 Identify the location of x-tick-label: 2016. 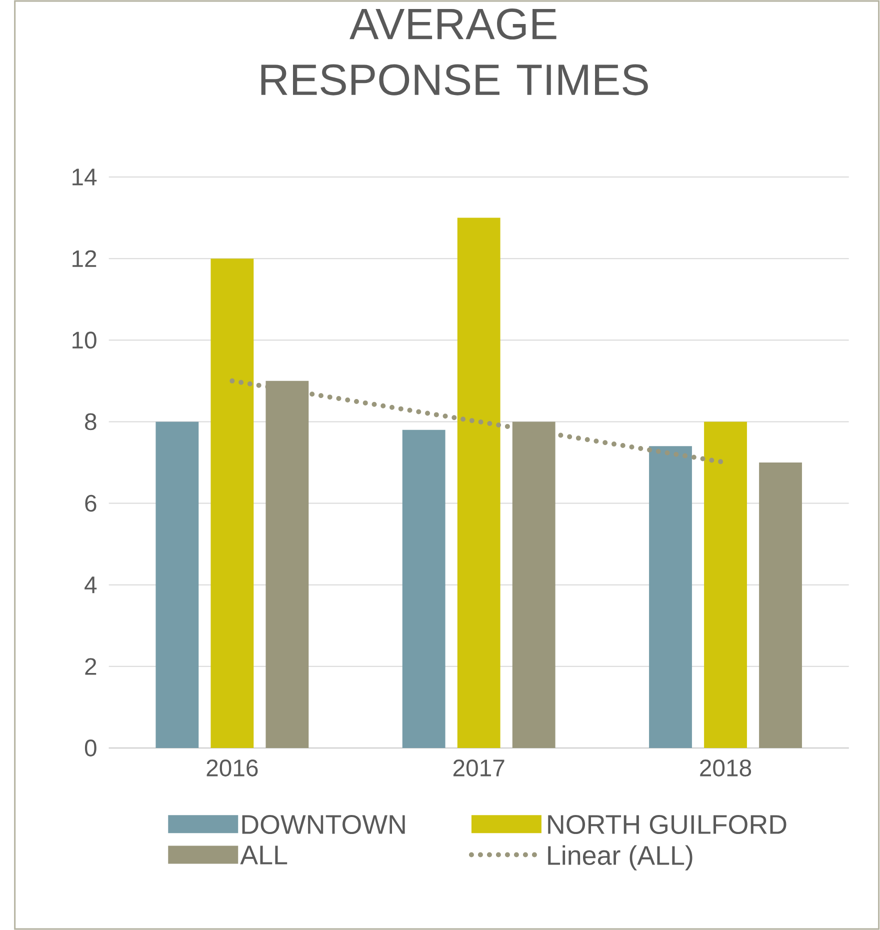
(232, 768).